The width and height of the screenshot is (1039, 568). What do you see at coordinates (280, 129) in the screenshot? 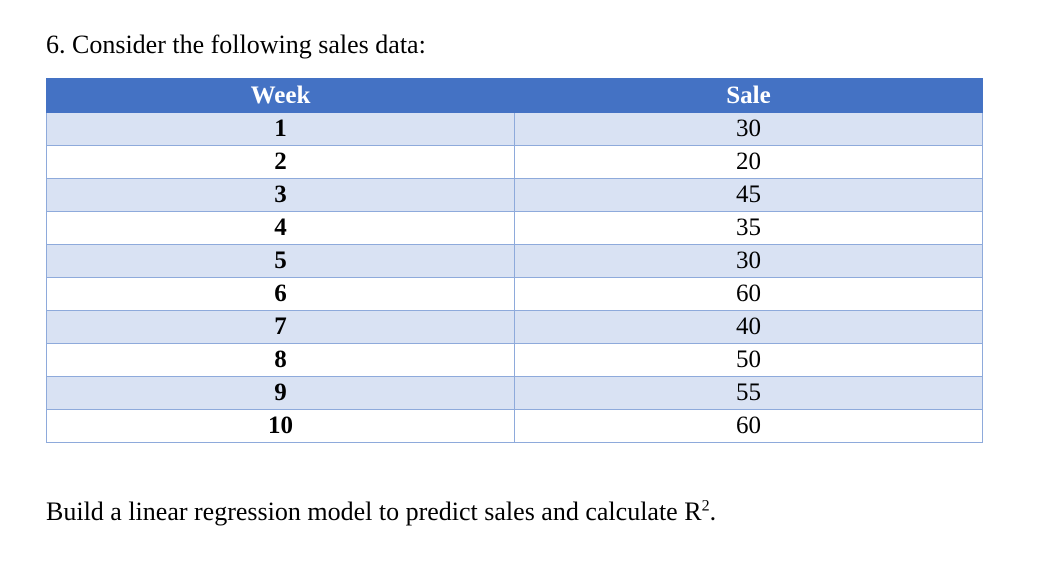
I see `week-cell: 1` at bounding box center [280, 129].